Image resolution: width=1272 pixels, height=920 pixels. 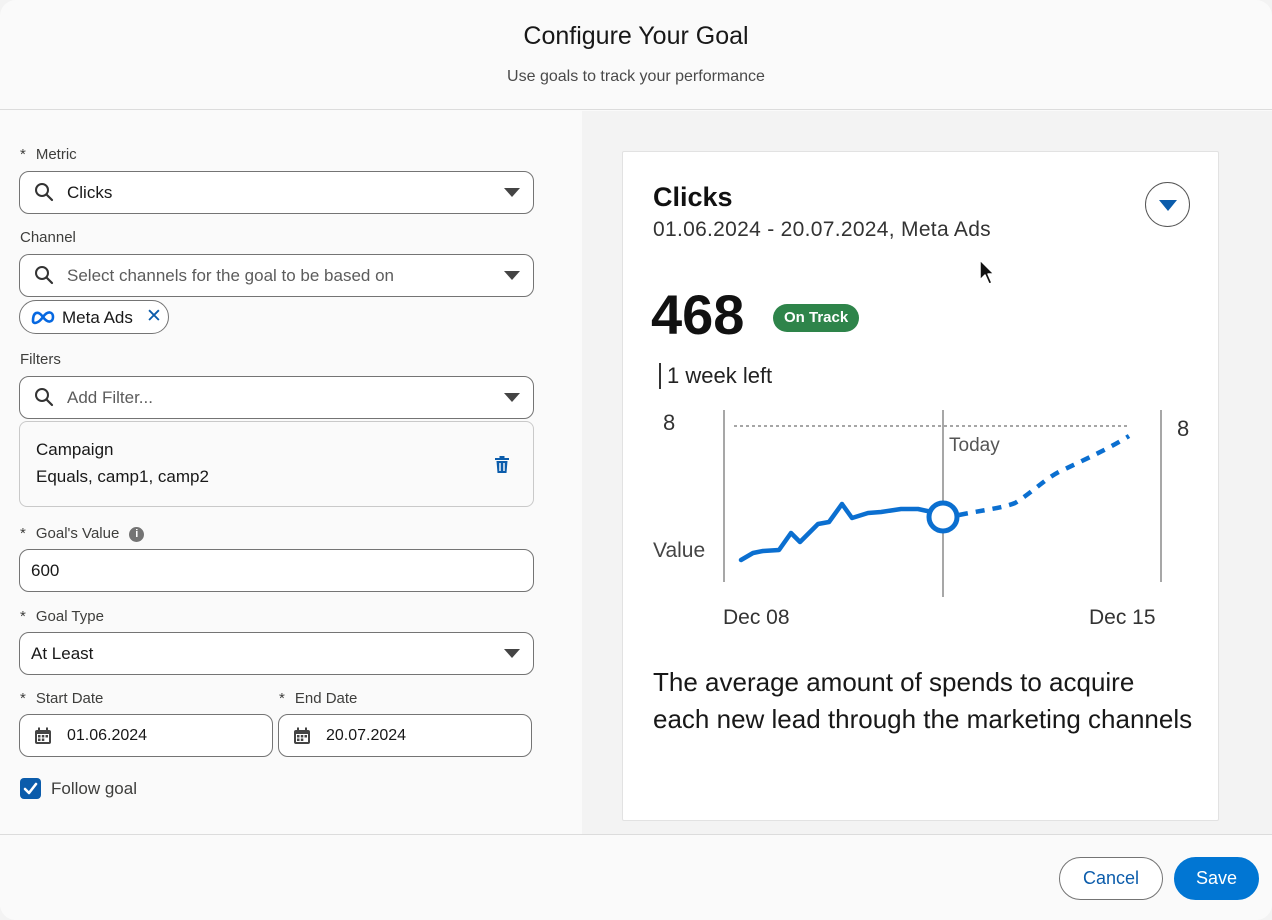 What do you see at coordinates (636, 76) in the screenshot?
I see `modal-subtitle: Use goals to track your performance` at bounding box center [636, 76].